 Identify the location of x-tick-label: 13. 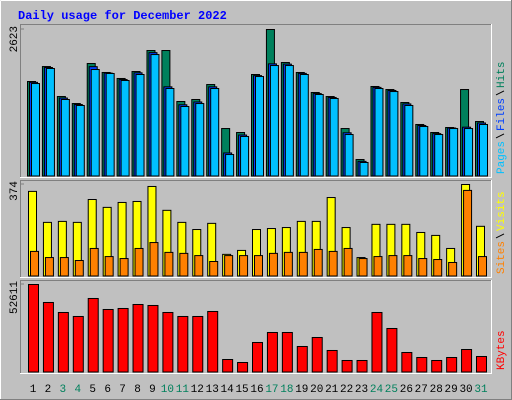
(212, 390).